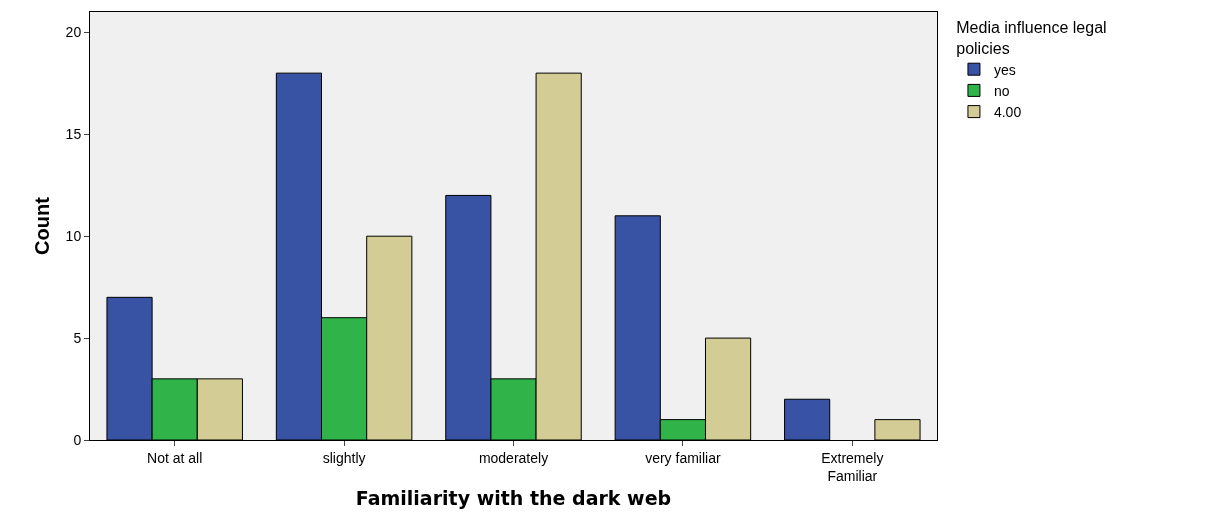  I want to click on y-tick-label: 5, so click(77, 338).